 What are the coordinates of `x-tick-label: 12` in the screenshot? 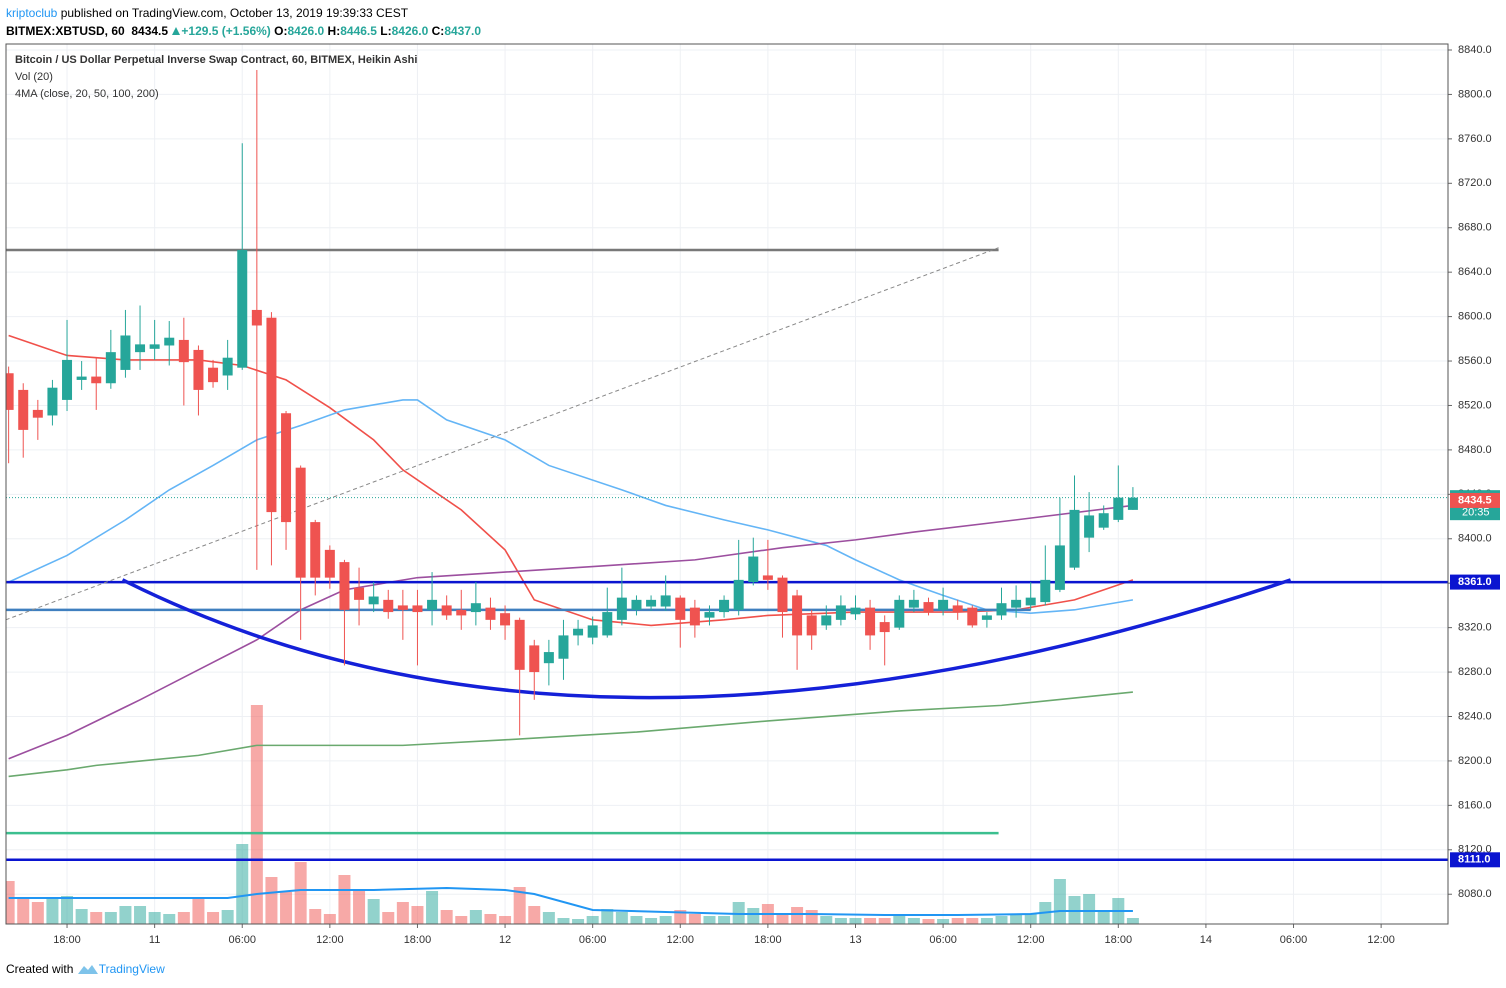 It's located at (505, 940).